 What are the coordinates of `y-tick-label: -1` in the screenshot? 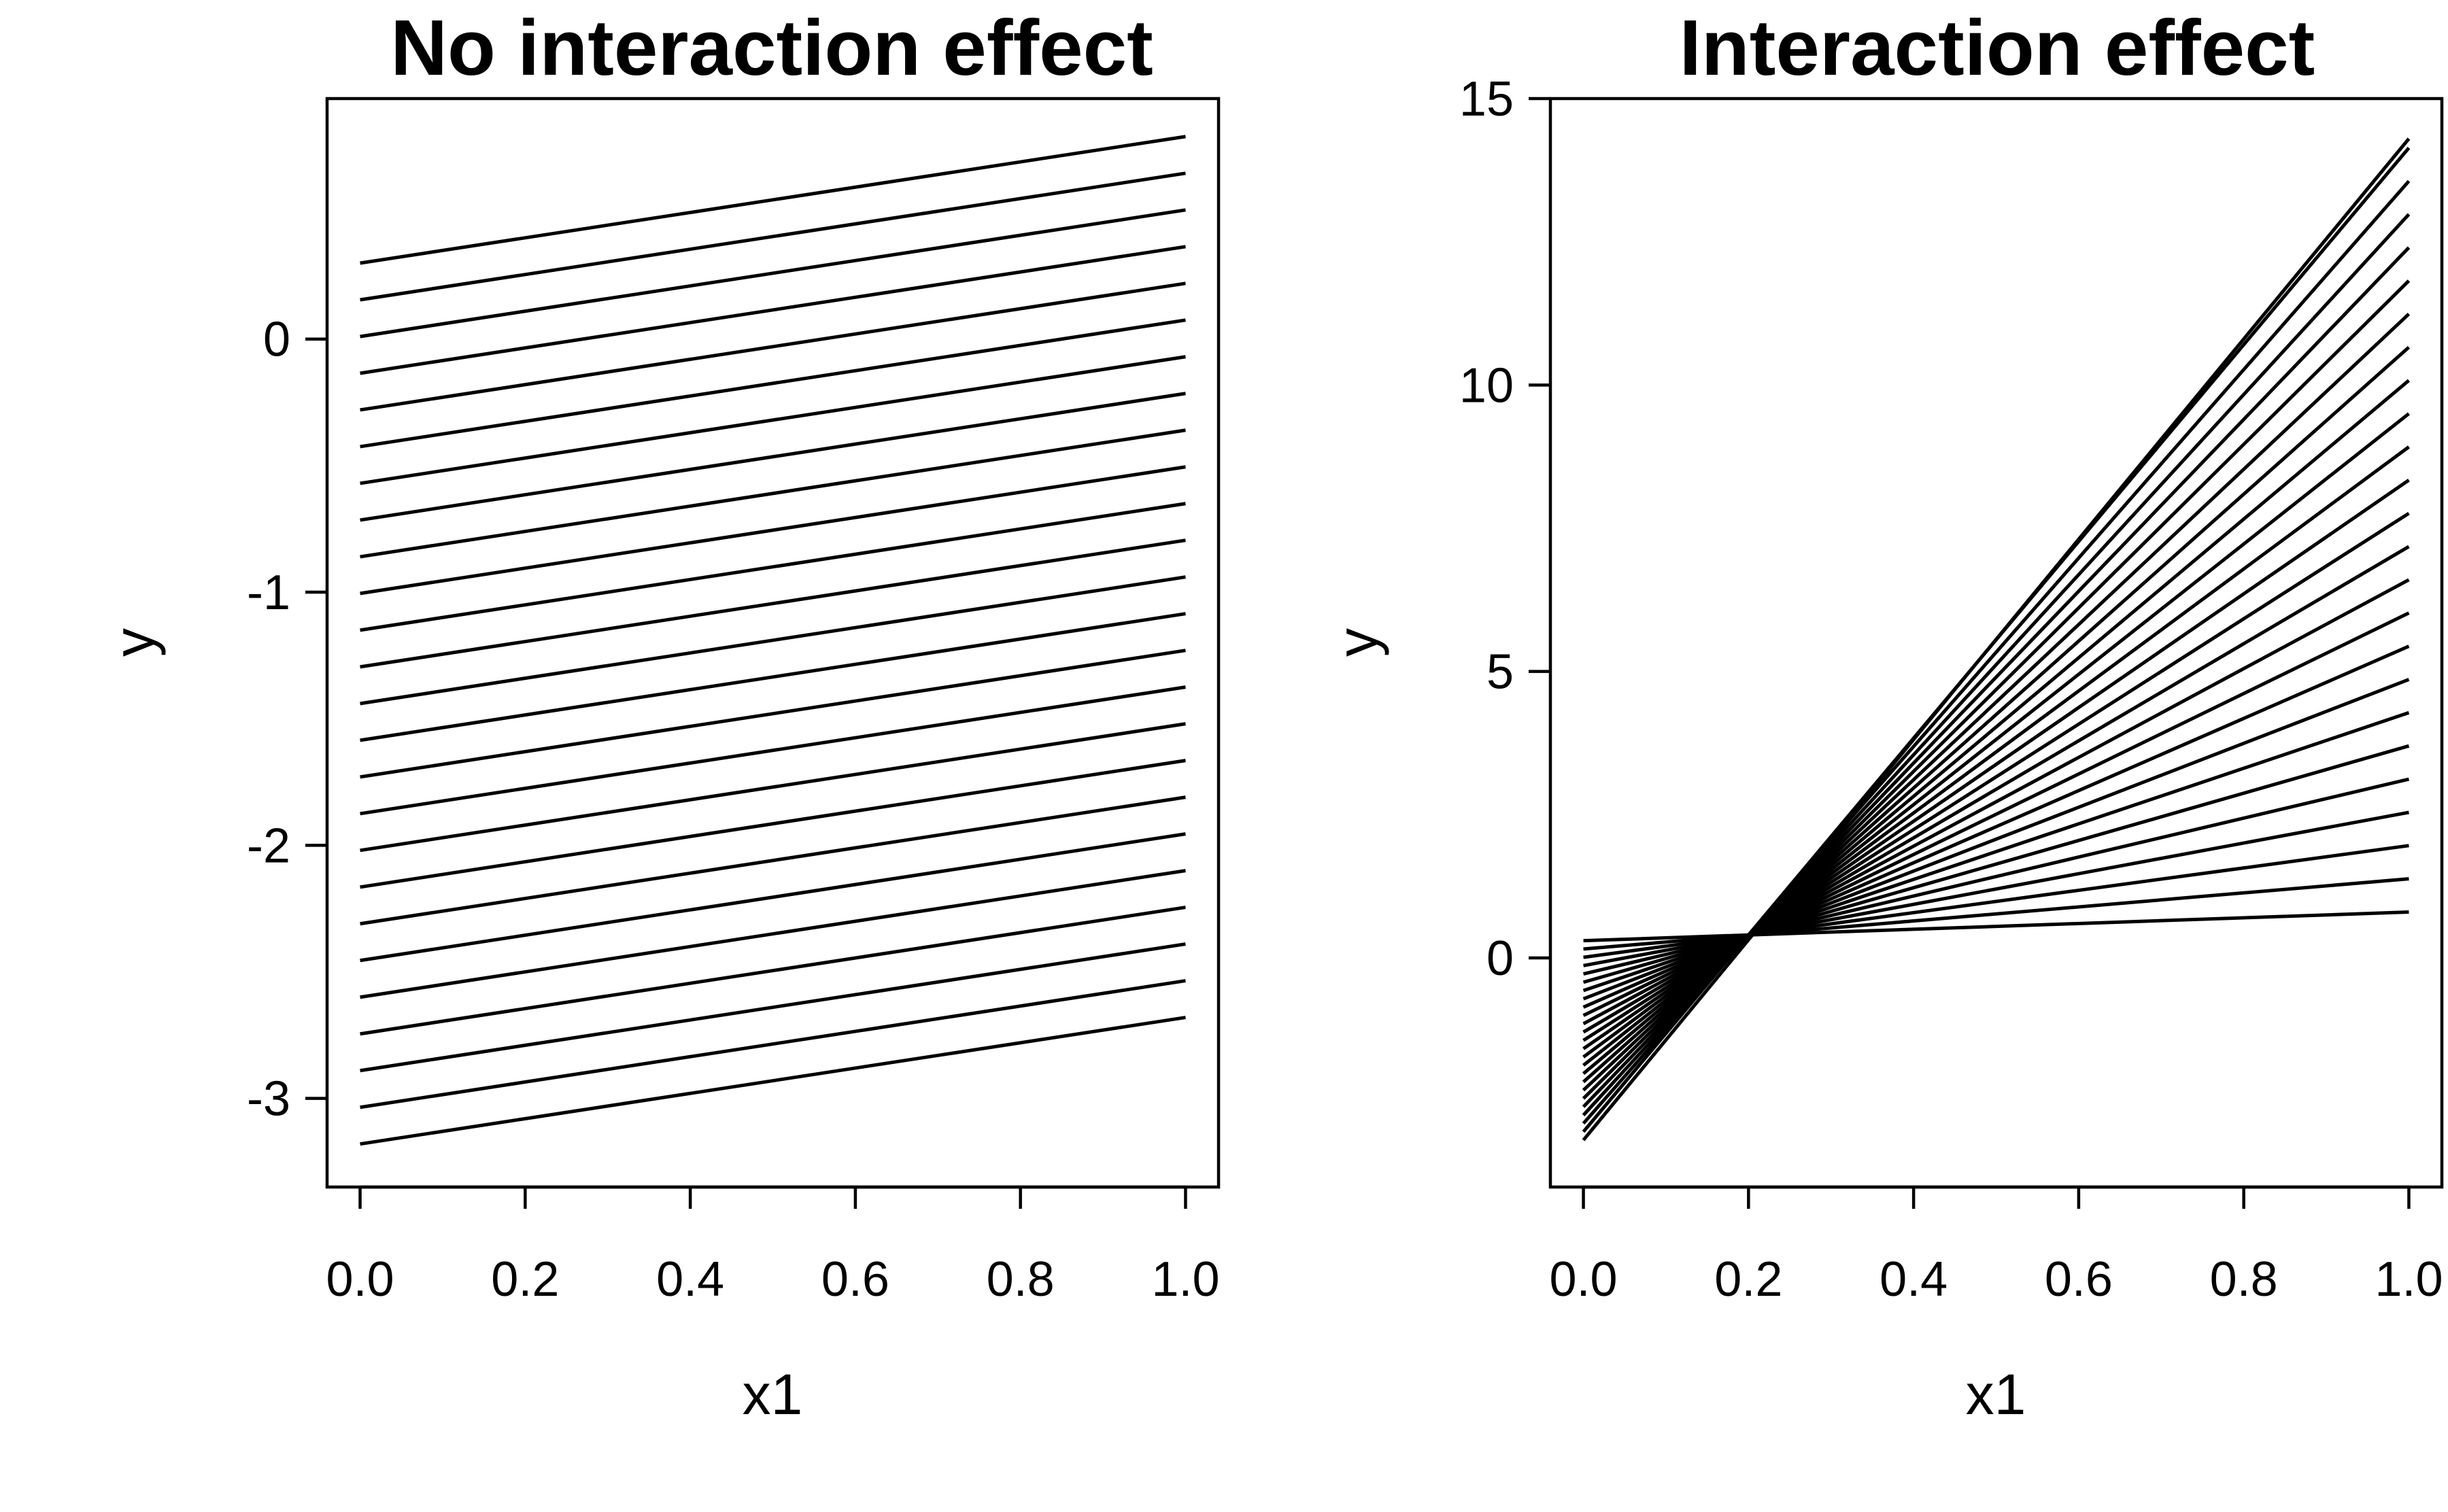 It's located at (269, 593).